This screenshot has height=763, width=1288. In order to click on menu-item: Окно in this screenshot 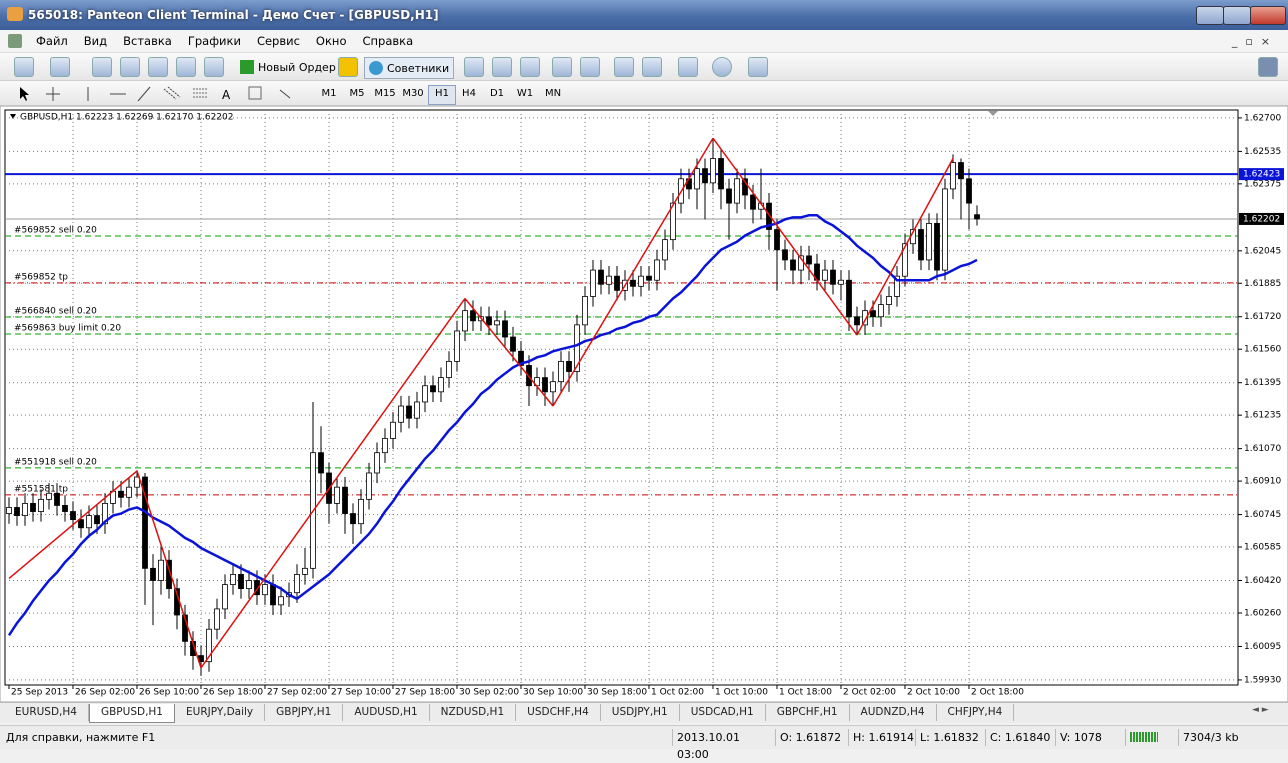, I will do `click(331, 41)`.